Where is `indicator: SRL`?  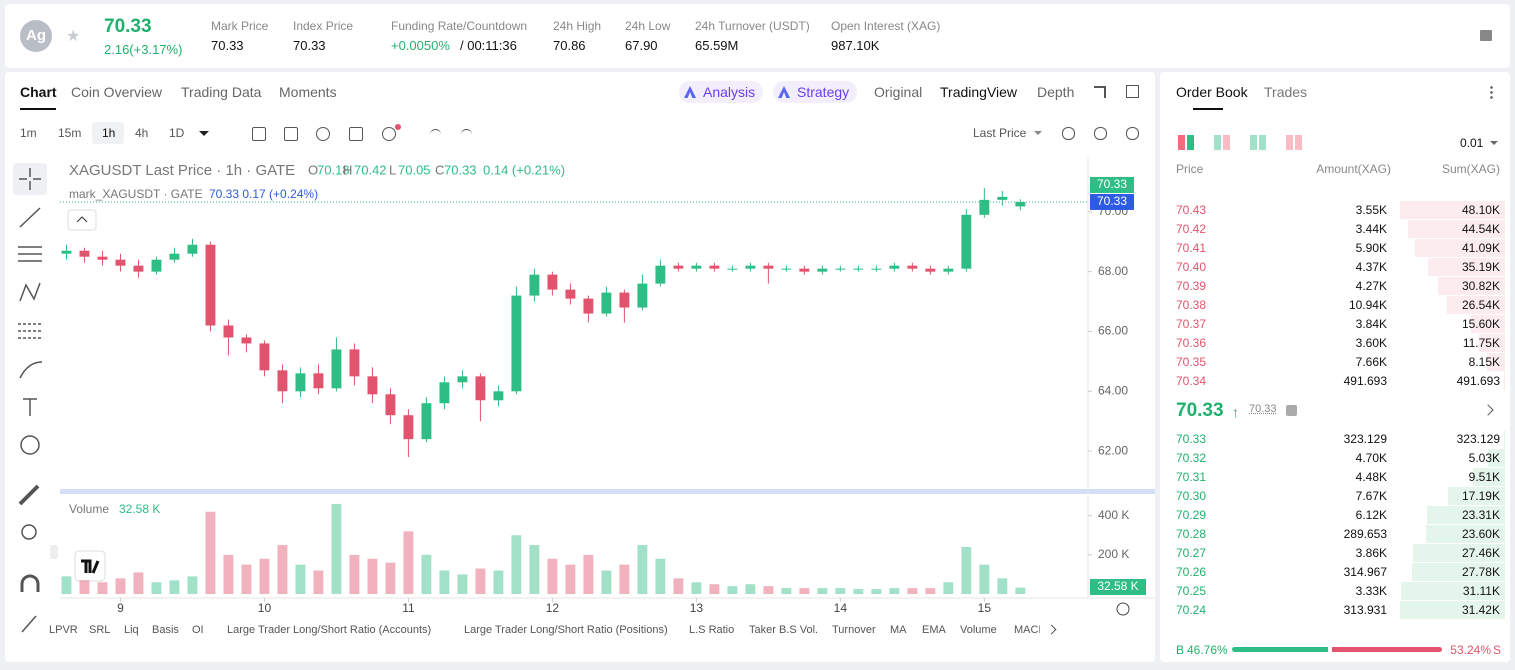
indicator: SRL is located at coordinates (100, 630).